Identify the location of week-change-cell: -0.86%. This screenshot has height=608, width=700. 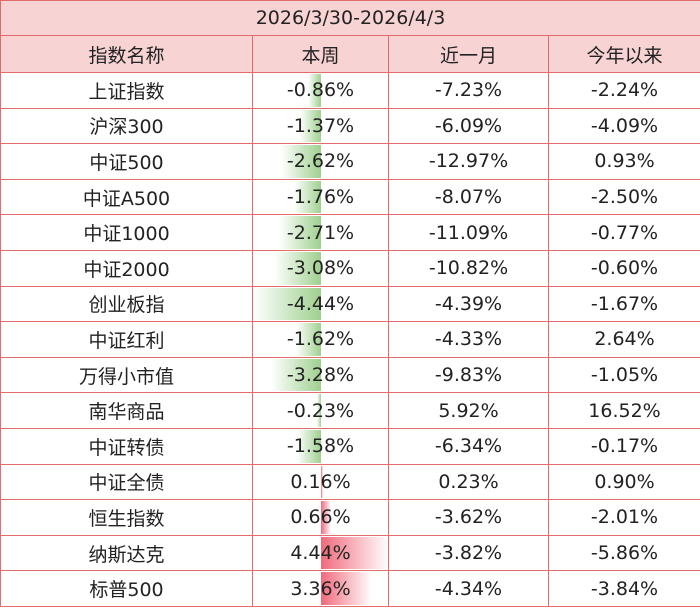
(320, 90).